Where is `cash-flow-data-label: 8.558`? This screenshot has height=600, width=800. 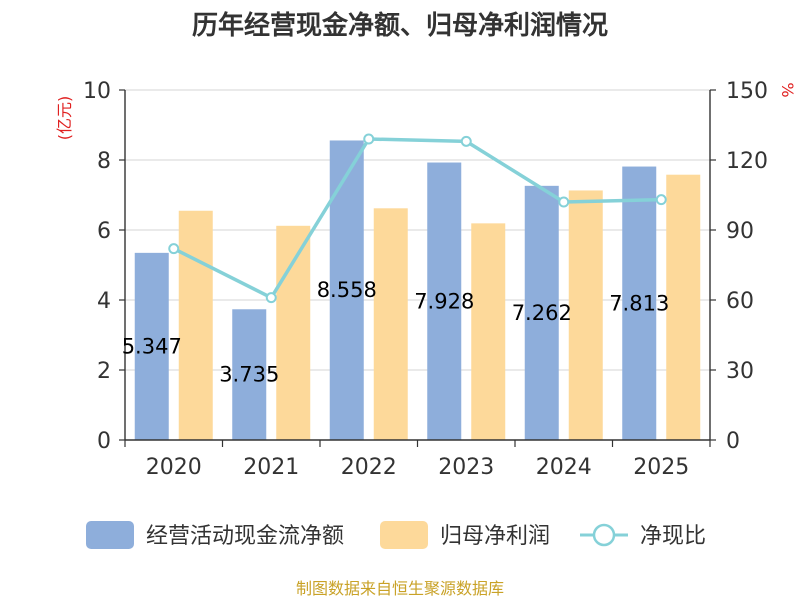 cash-flow-data-label: 8.558 is located at coordinates (347, 290).